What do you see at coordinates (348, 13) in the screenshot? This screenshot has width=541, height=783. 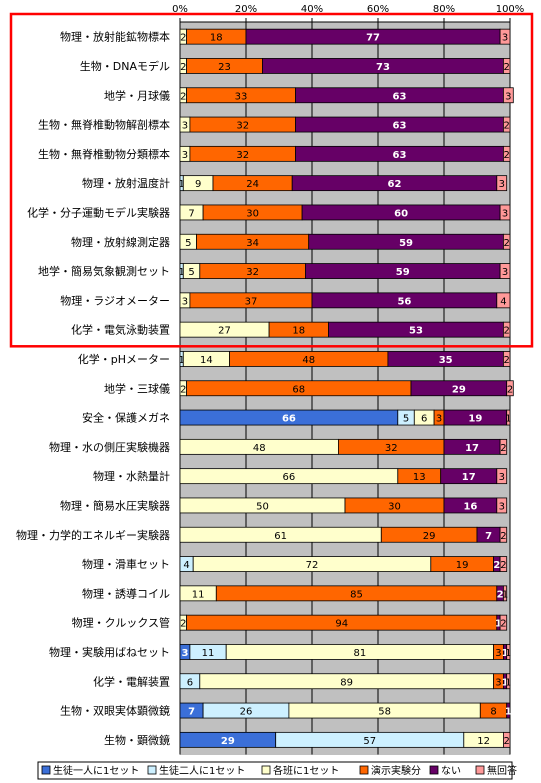 I see `x-axis-ticks: 0% 20% 40% 60% 80% 100%` at bounding box center [348, 13].